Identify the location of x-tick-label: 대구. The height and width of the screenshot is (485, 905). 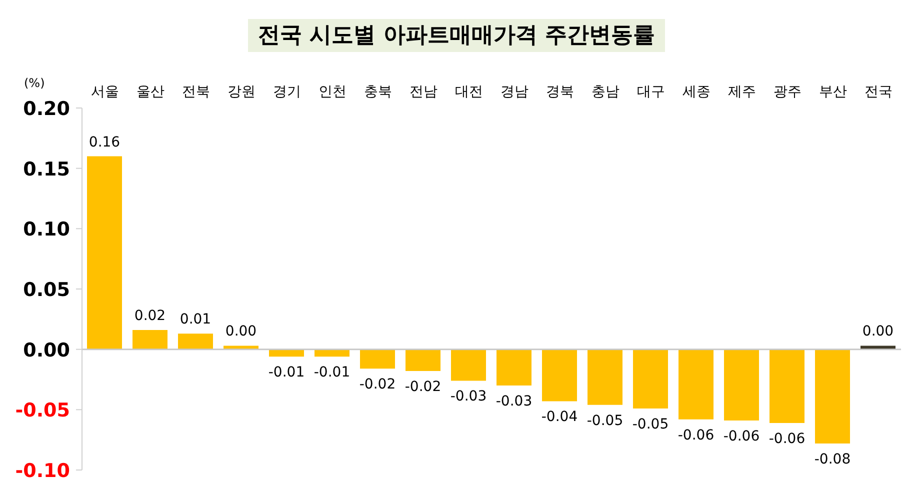
(650, 92).